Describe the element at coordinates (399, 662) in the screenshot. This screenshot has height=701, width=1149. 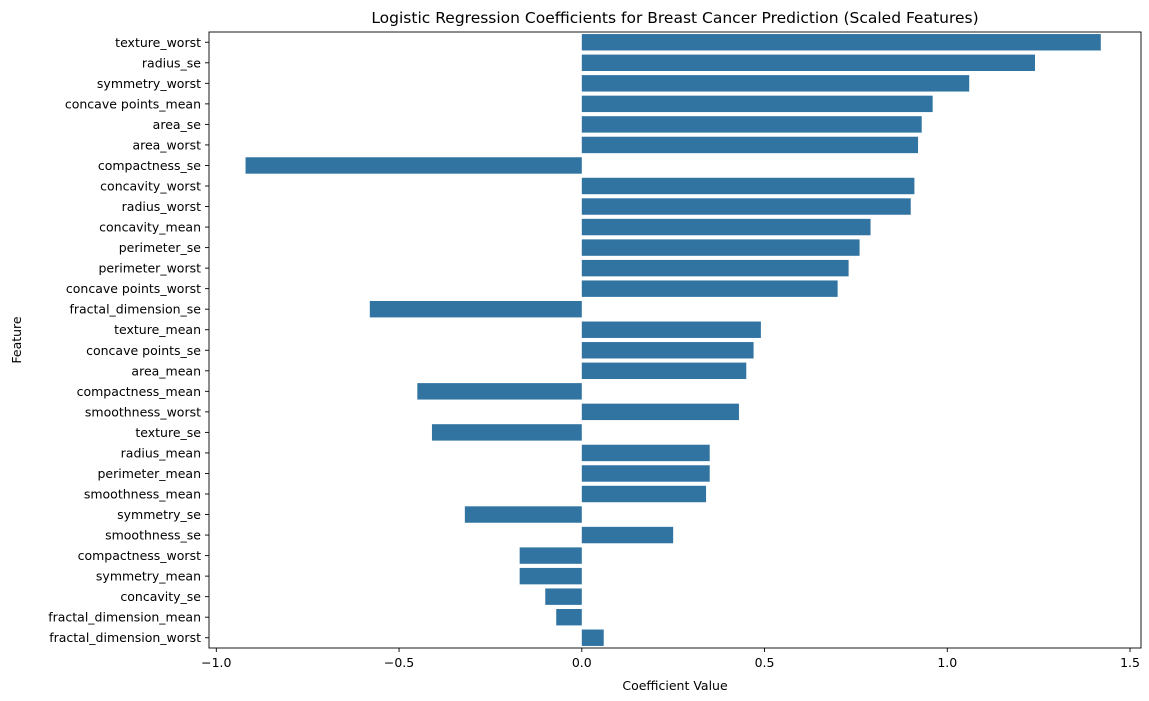
I see `x-tick-label: −0.5` at that location.